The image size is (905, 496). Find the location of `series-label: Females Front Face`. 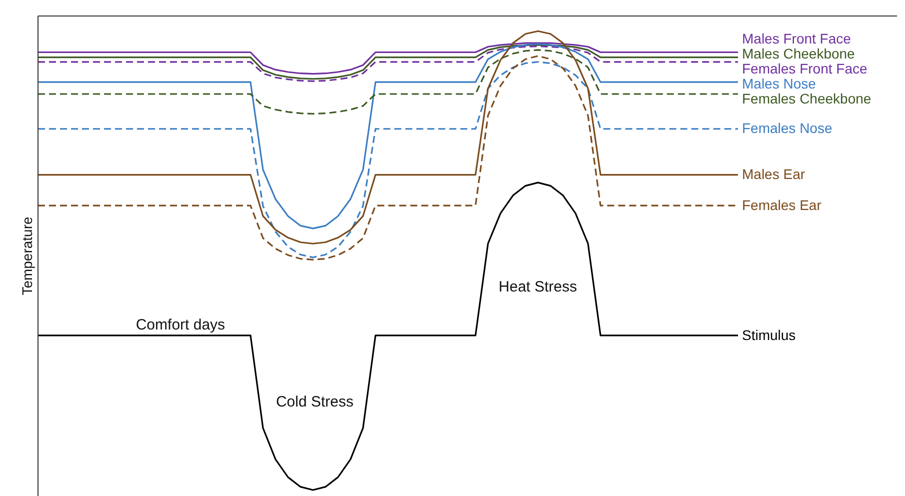

series-label: Females Front Face is located at coordinates (805, 68).